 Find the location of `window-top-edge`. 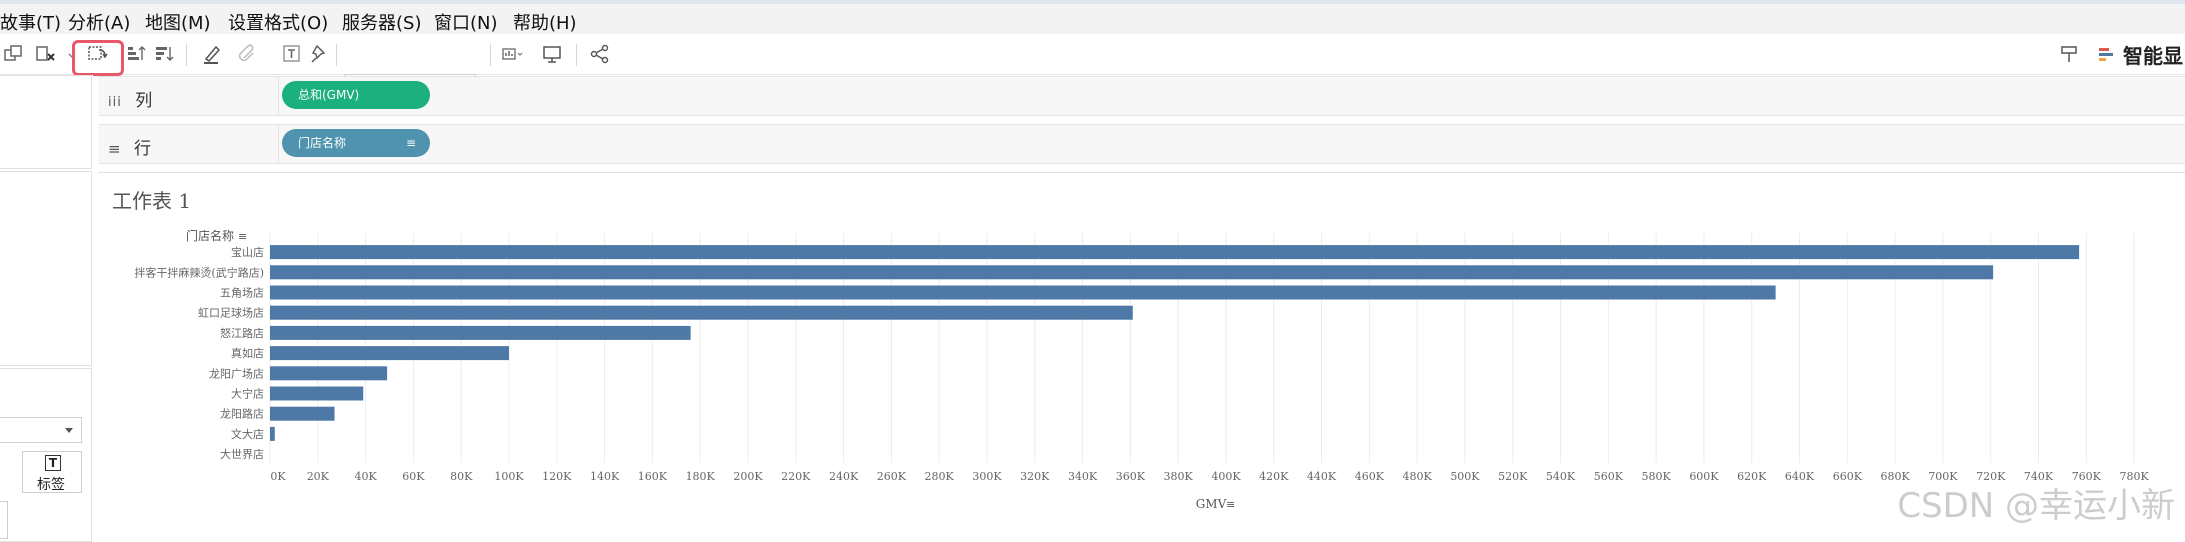

window-top-edge is located at coordinates (1092, 2).